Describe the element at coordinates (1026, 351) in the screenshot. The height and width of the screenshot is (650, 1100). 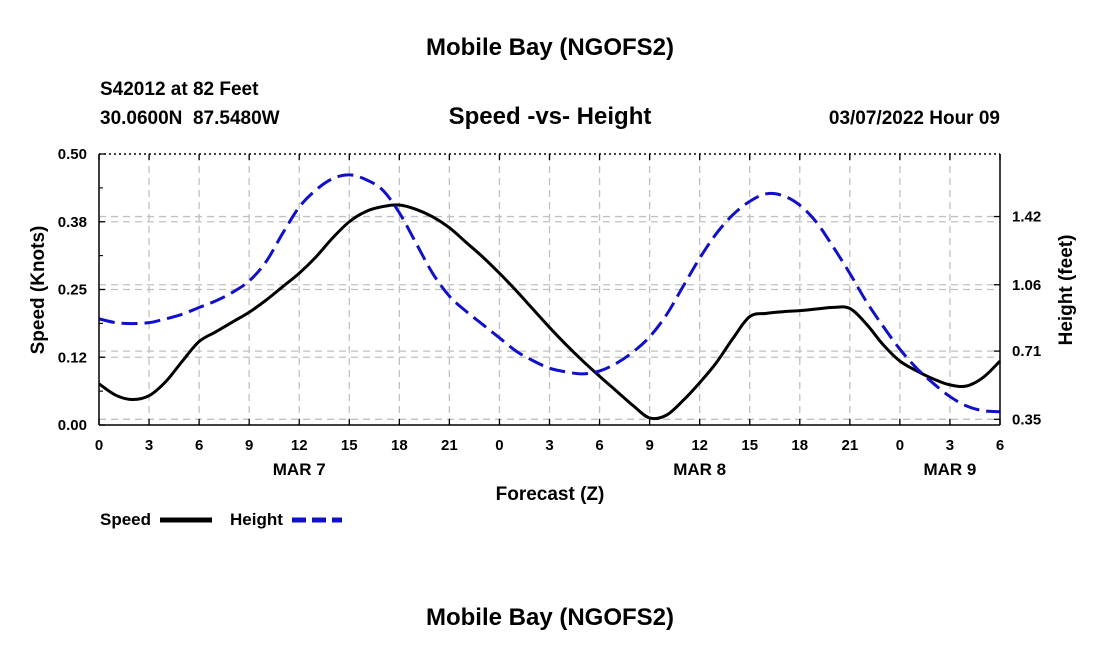
I see `y-right-tick-label: 0.71` at that location.